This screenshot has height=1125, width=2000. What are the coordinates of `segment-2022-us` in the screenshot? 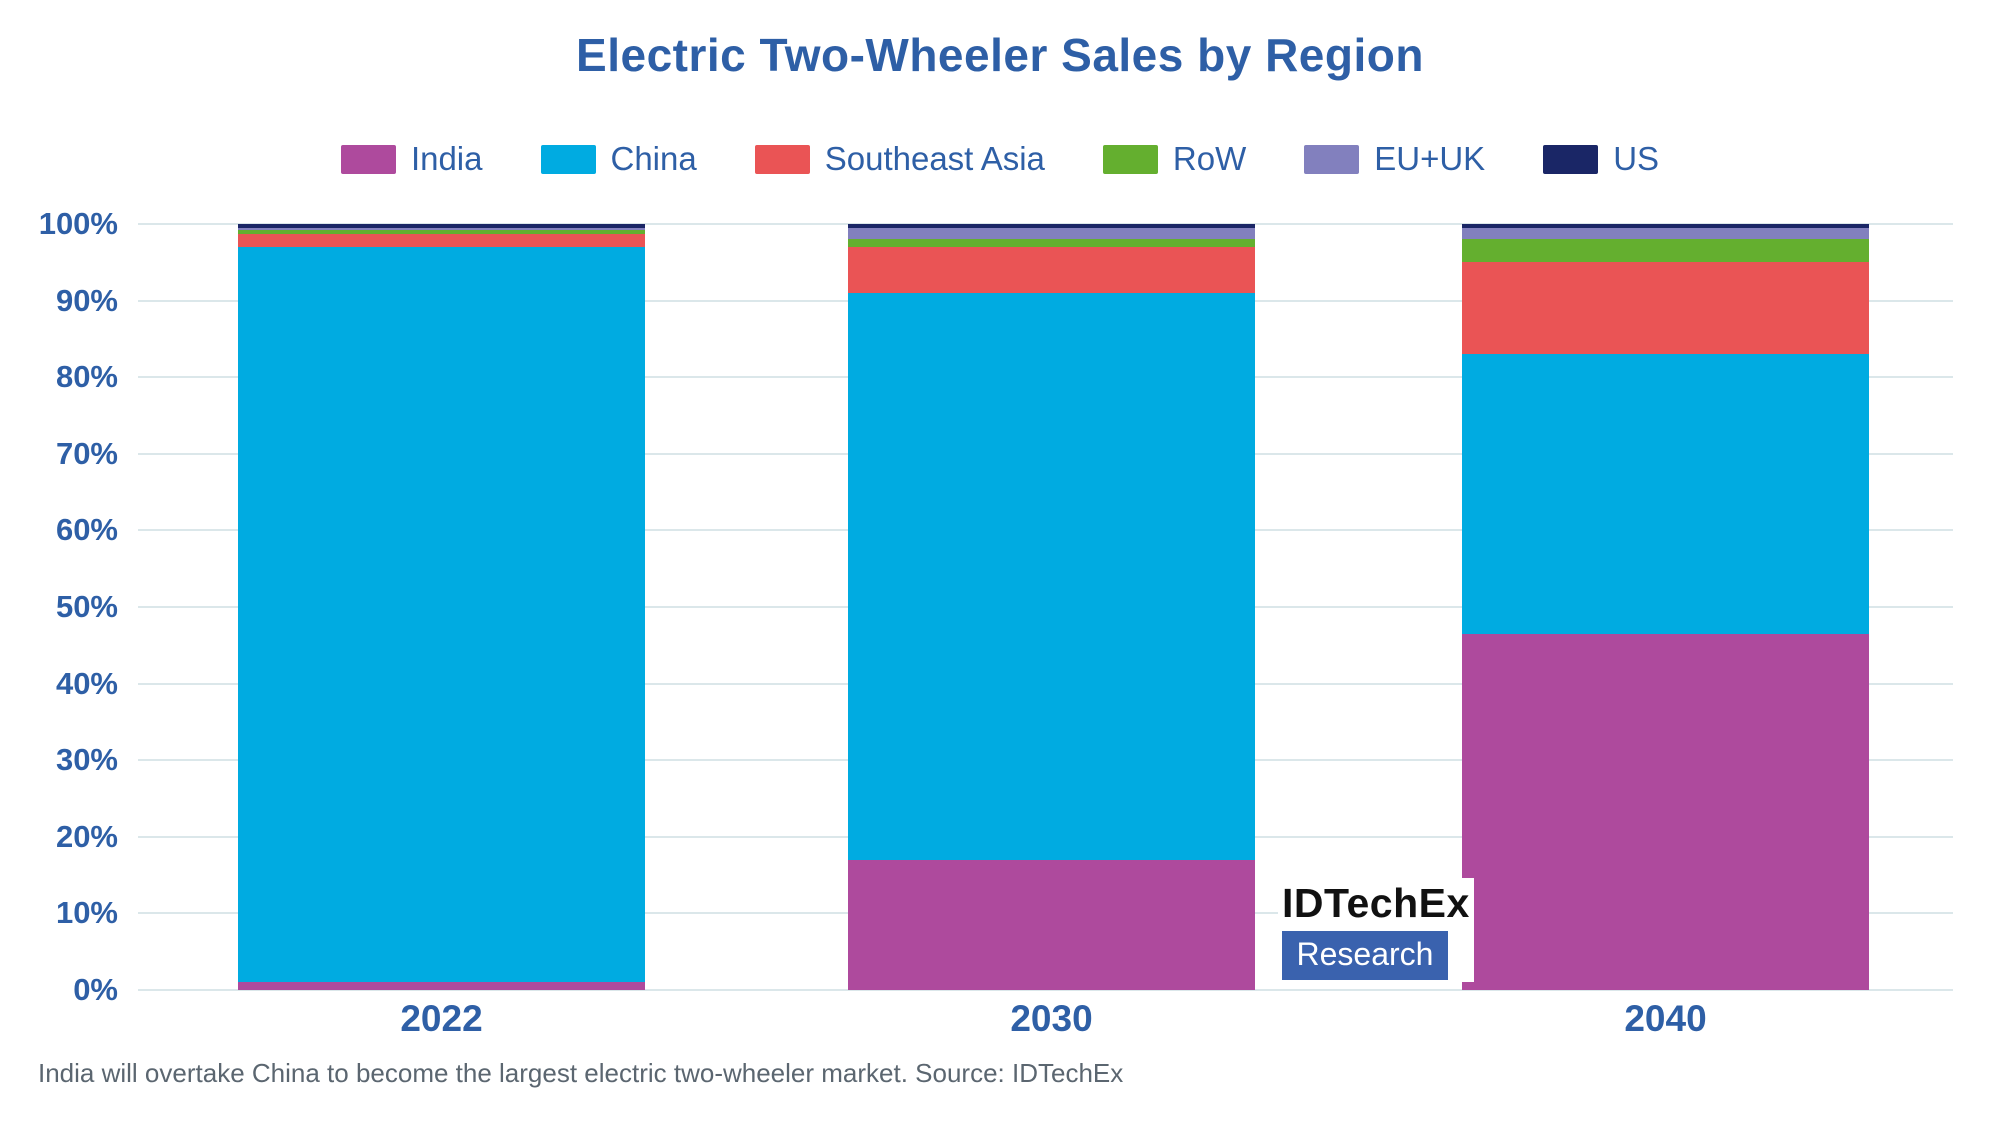 It's located at (441, 226).